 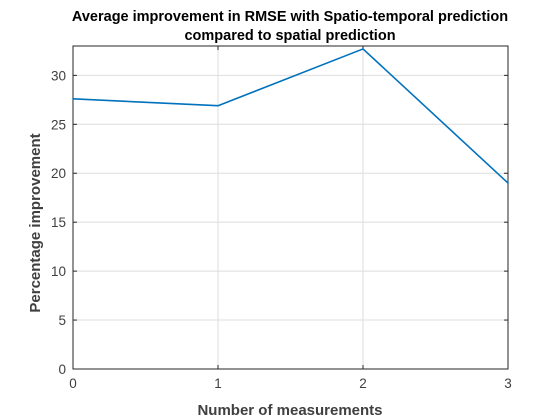 What do you see at coordinates (363, 383) in the screenshot?
I see `x-tick-label: 2` at bounding box center [363, 383].